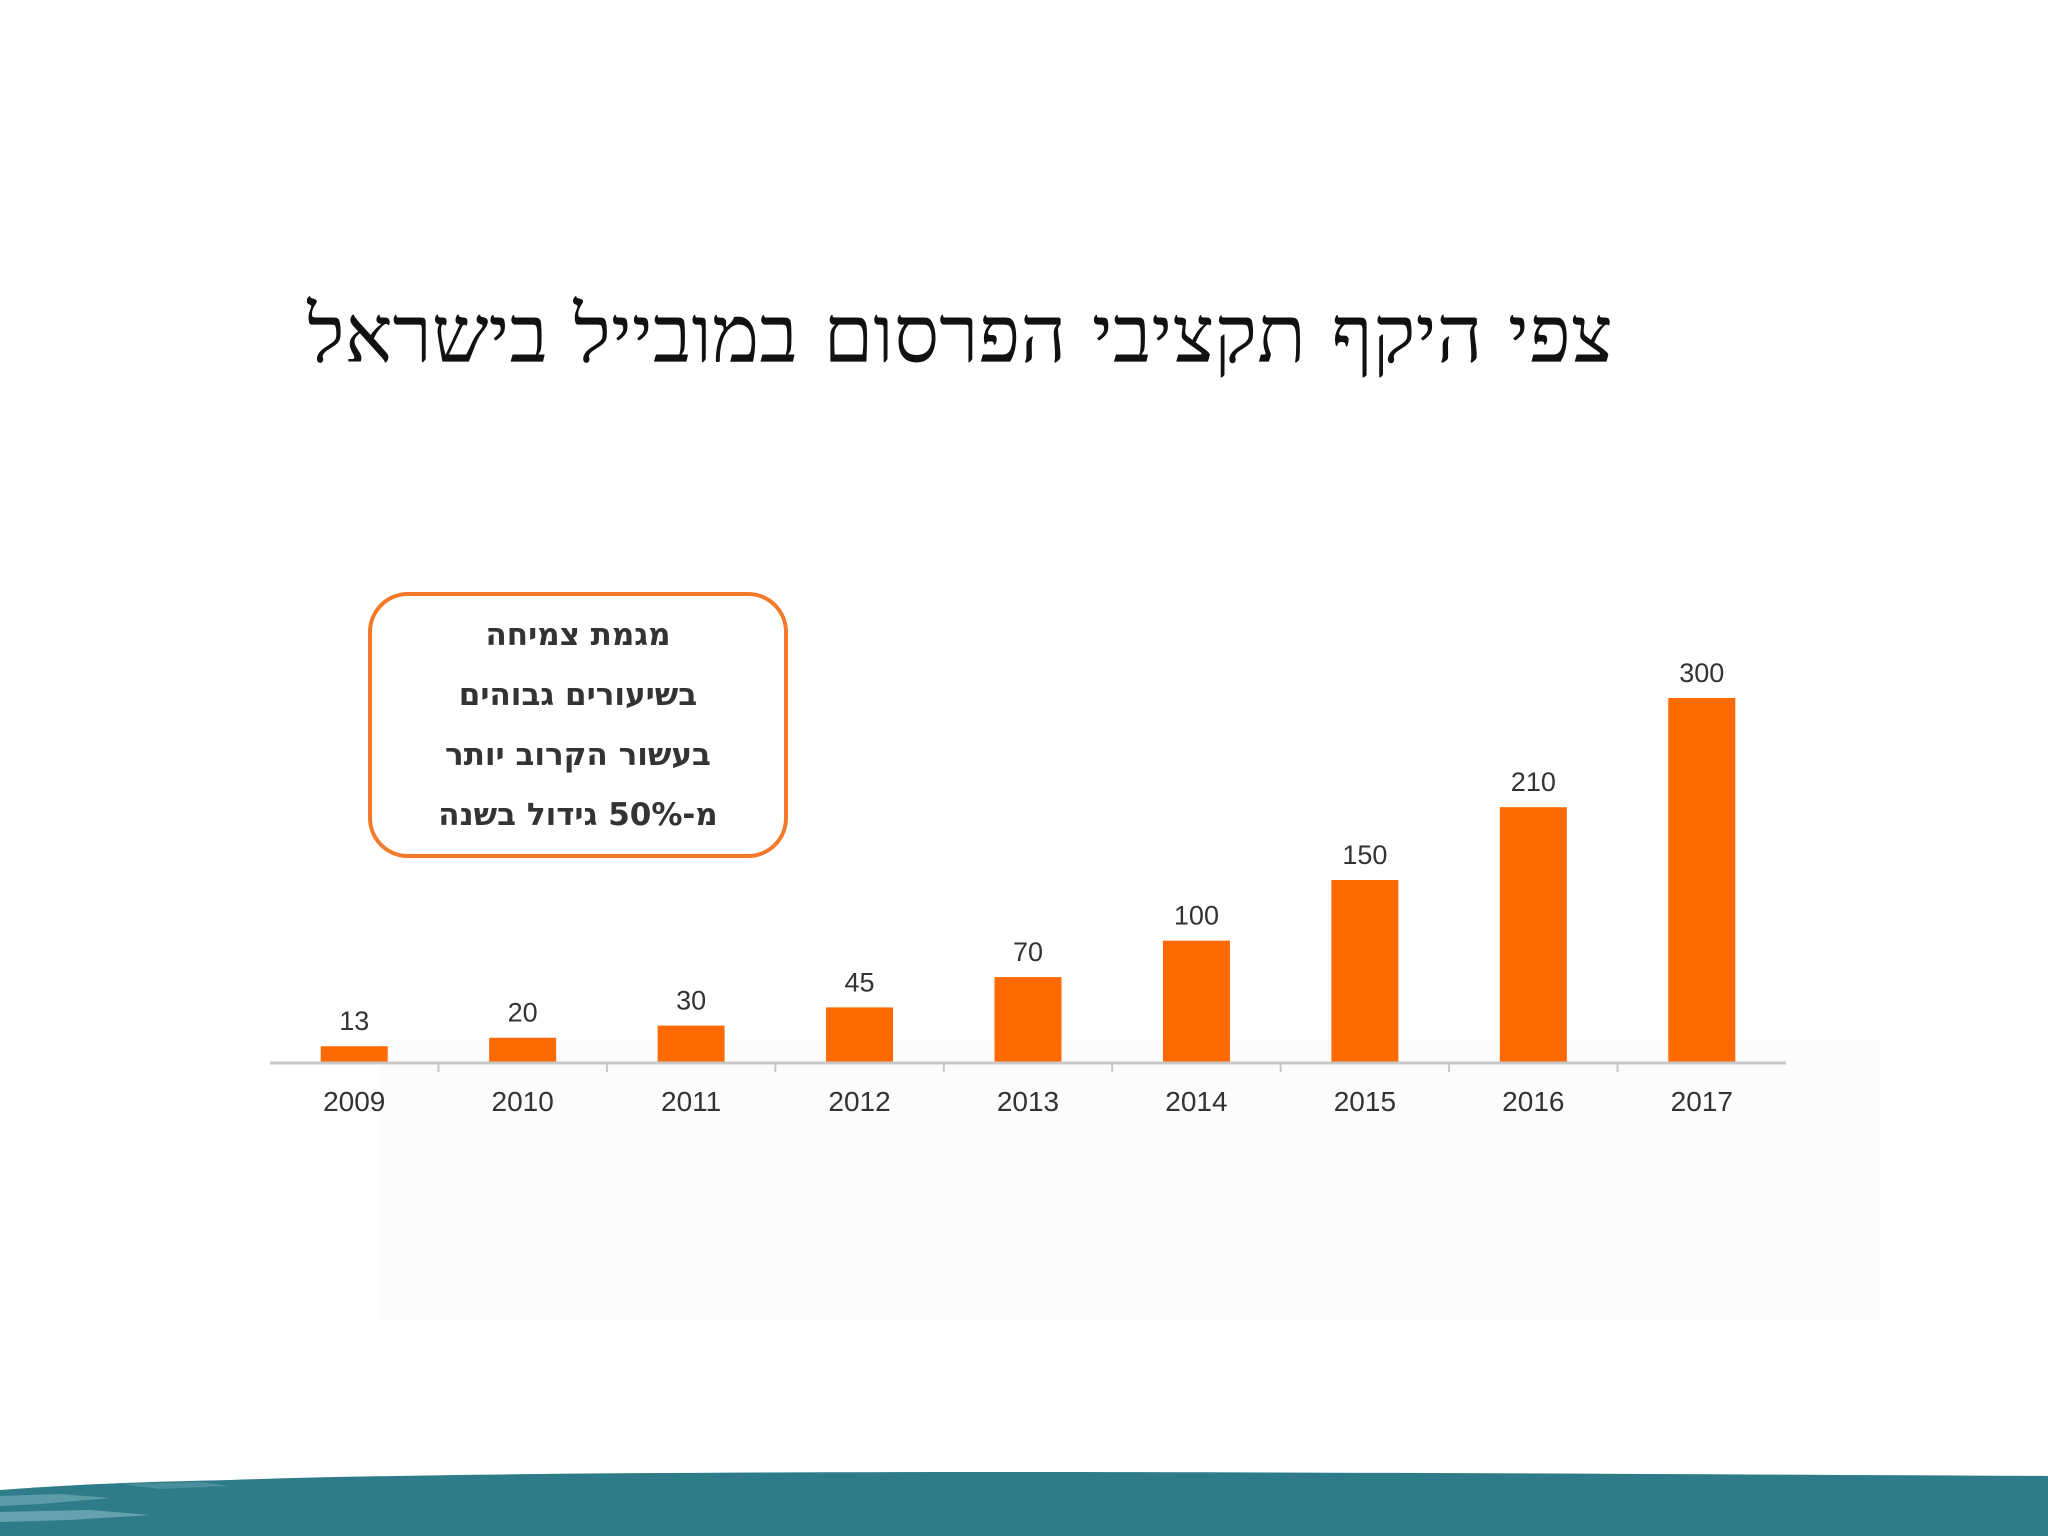  What do you see at coordinates (1196, 916) in the screenshot?
I see `data-label-2014: 100` at bounding box center [1196, 916].